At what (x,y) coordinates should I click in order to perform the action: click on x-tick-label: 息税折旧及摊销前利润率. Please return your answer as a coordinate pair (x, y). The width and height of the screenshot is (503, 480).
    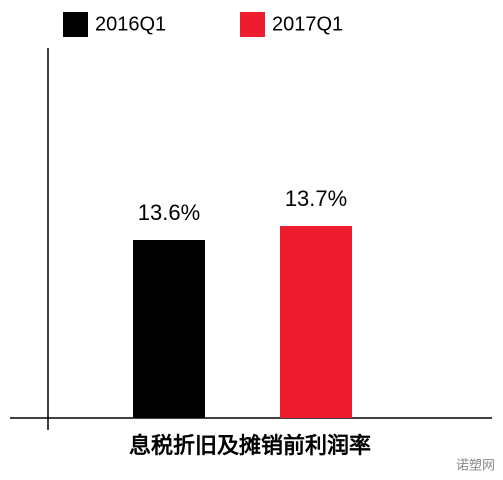
    Looking at the image, I should click on (250, 445).